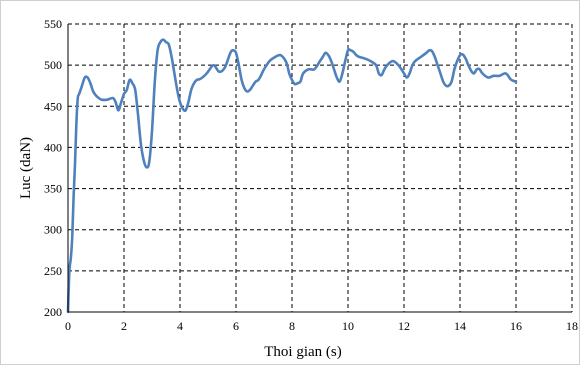 The width and height of the screenshot is (580, 365). Describe the element at coordinates (516, 326) in the screenshot. I see `x-tick-label: 16` at that location.